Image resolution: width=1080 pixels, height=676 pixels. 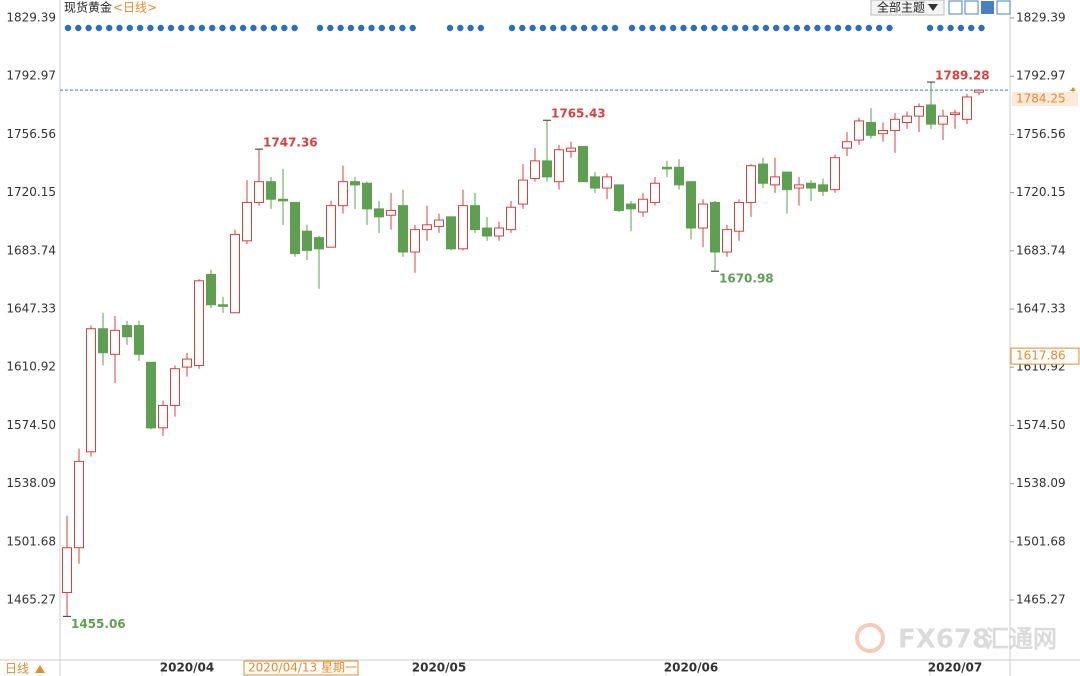 What do you see at coordinates (1041, 356) in the screenshot?
I see `crosshair-value: 1617.86` at bounding box center [1041, 356].